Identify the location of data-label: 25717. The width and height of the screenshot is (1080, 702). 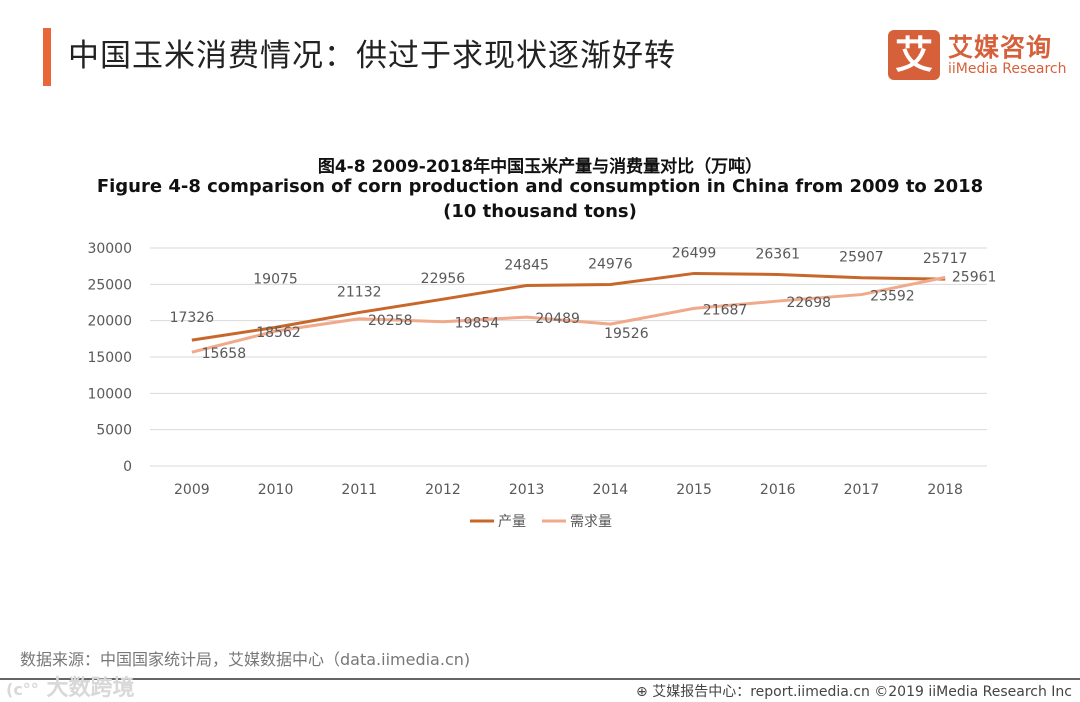
(945, 259).